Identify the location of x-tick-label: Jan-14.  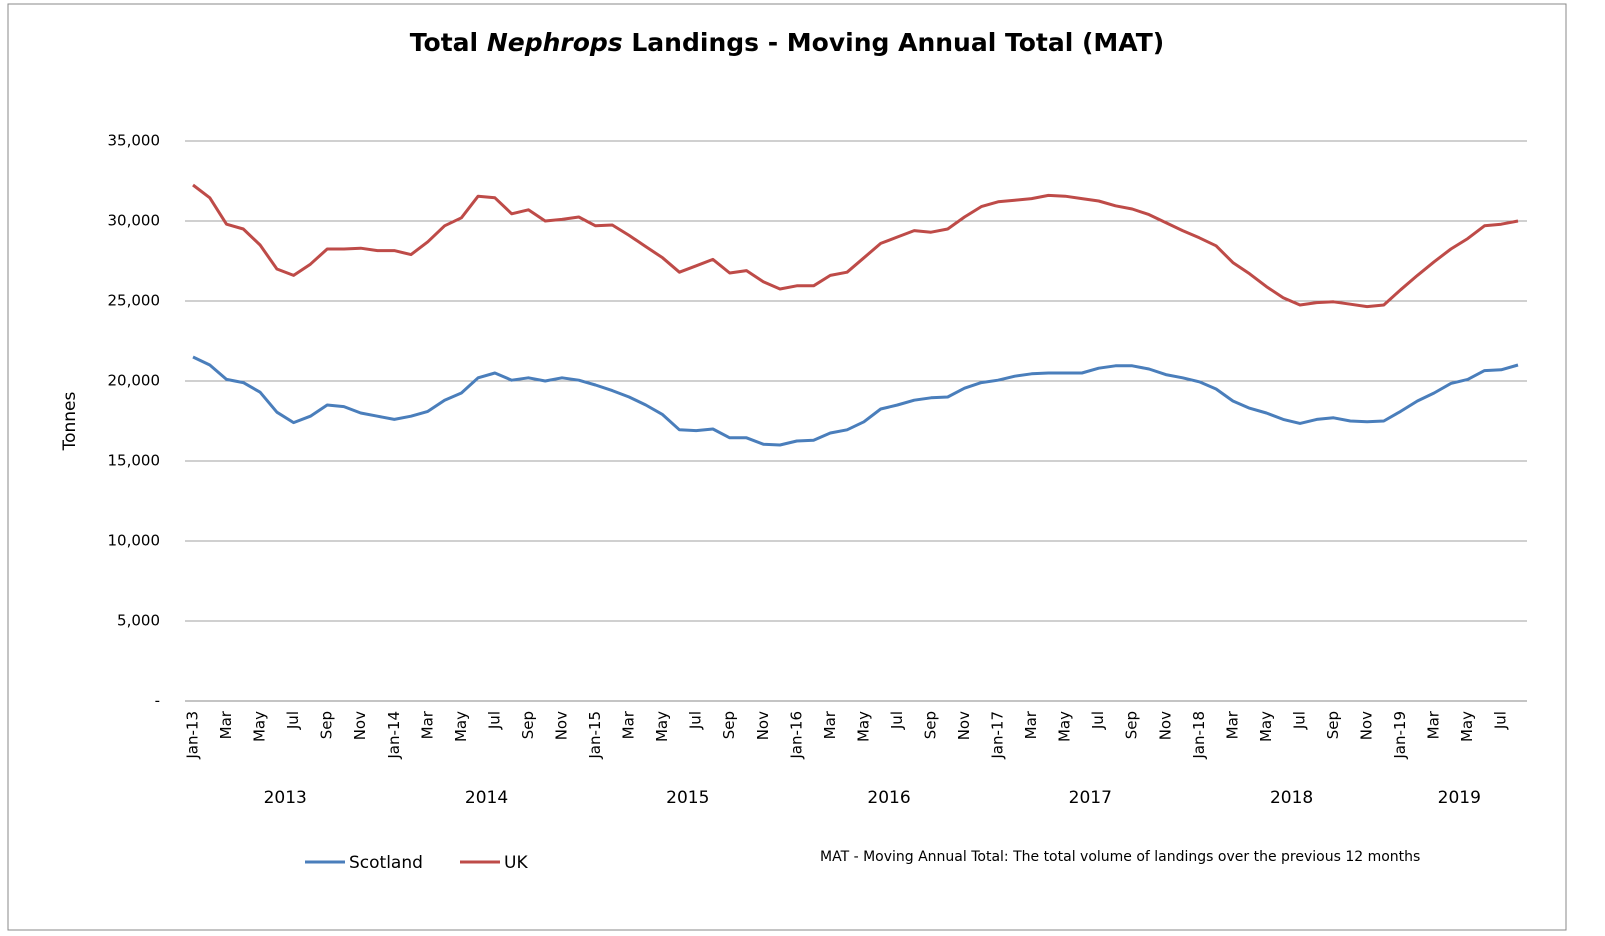
(394, 735).